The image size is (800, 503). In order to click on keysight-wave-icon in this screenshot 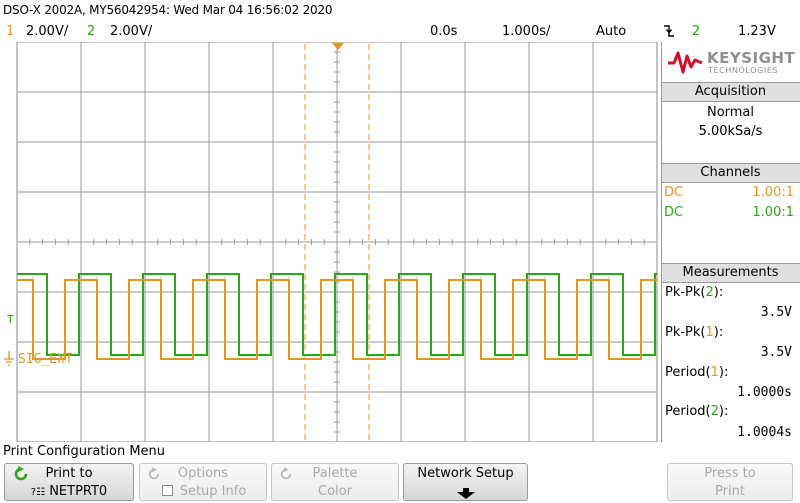, I will do `click(685, 62)`.